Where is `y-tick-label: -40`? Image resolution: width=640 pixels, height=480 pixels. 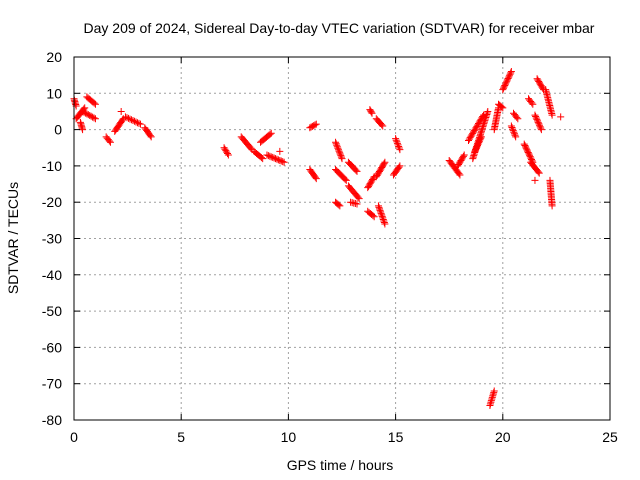 y-tick-label: -40 is located at coordinates (52, 275).